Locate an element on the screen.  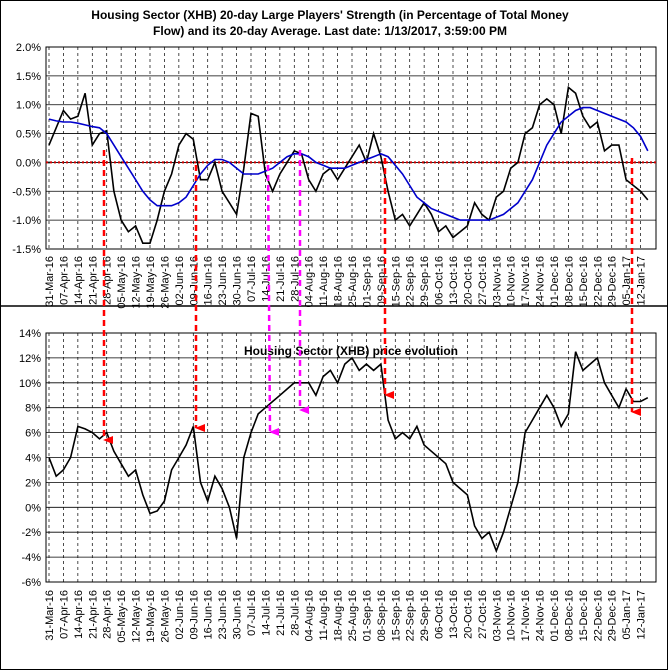
y-tick-label: -4% is located at coordinates (31, 558).